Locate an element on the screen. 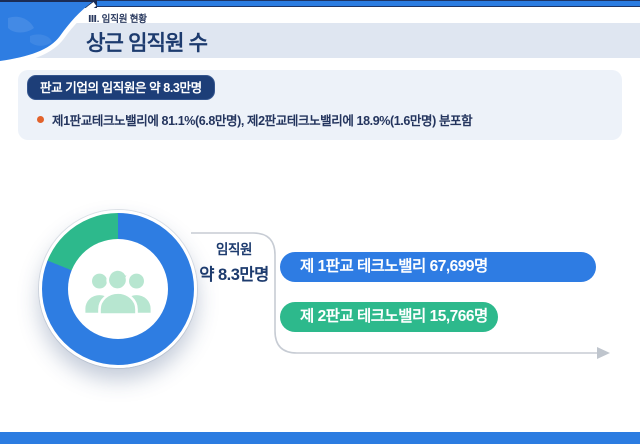 The height and width of the screenshot is (444, 640). donut-center is located at coordinates (118, 289).